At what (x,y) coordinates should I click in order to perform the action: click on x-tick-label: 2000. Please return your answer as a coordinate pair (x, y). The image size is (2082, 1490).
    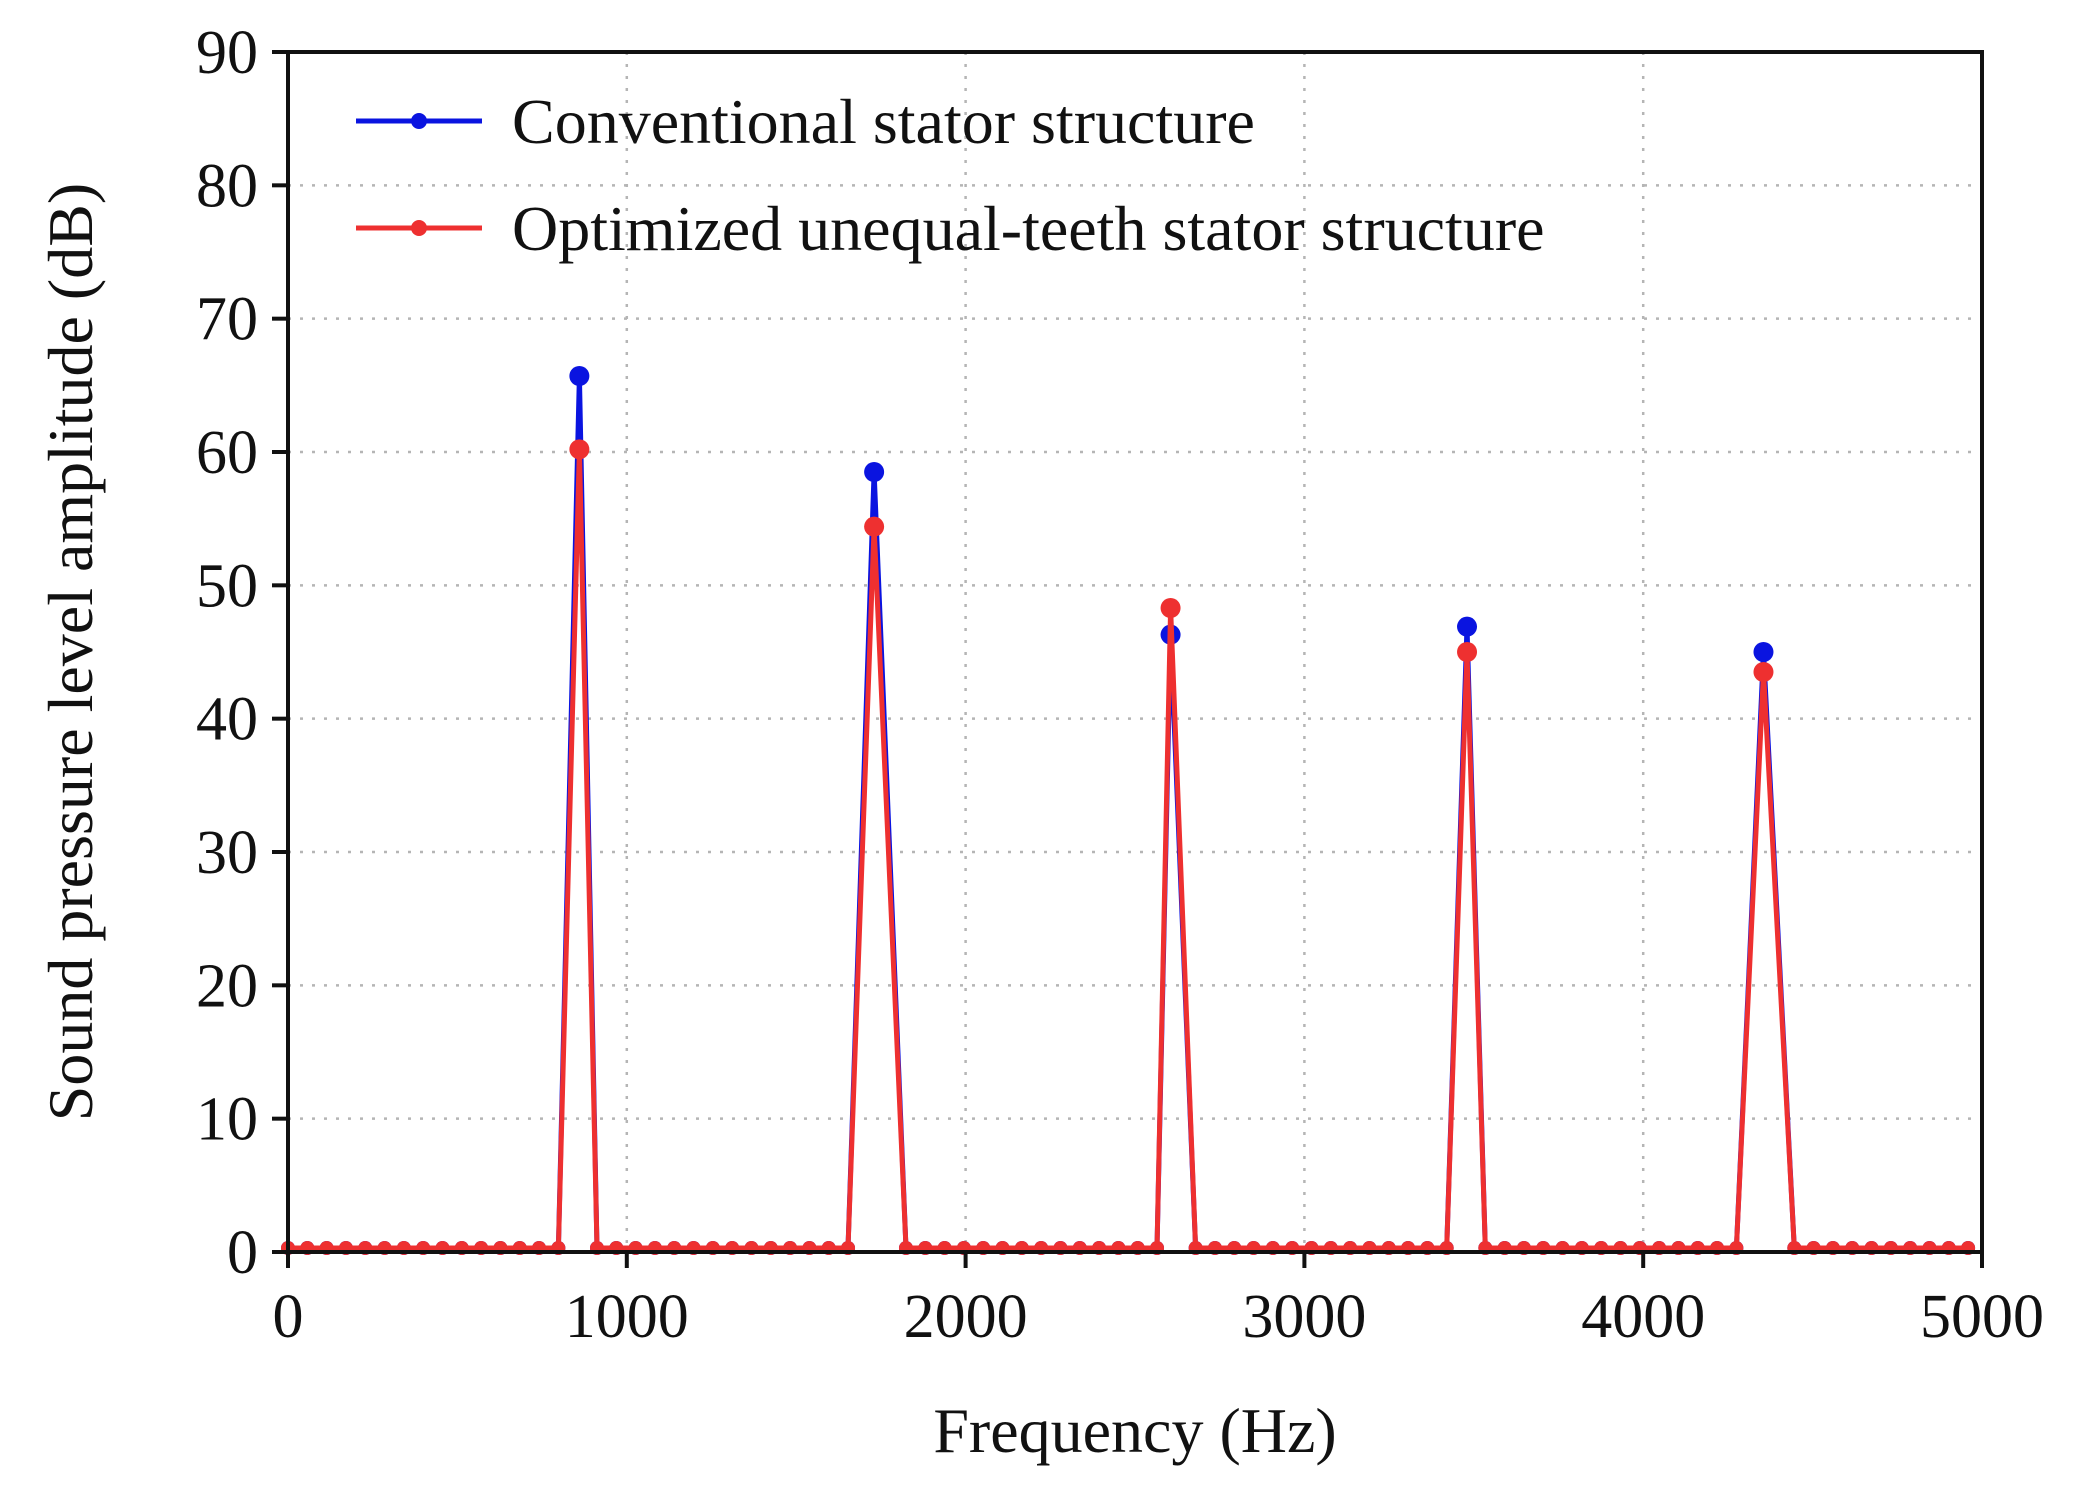
    Looking at the image, I should click on (966, 1317).